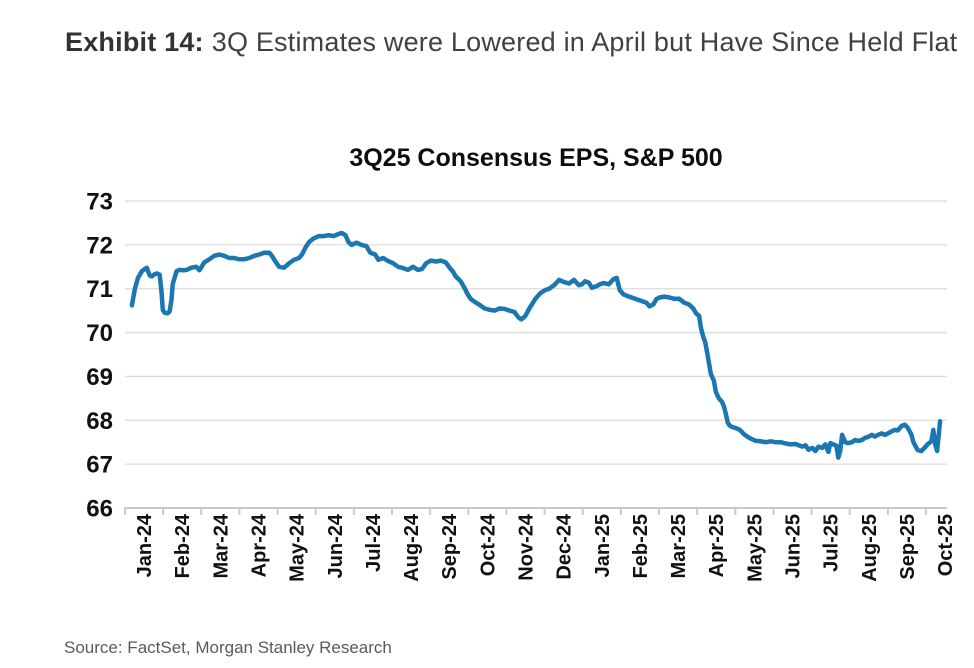 The height and width of the screenshot is (668, 974). I want to click on x-tick-label: Jun-25, so click(794, 546).